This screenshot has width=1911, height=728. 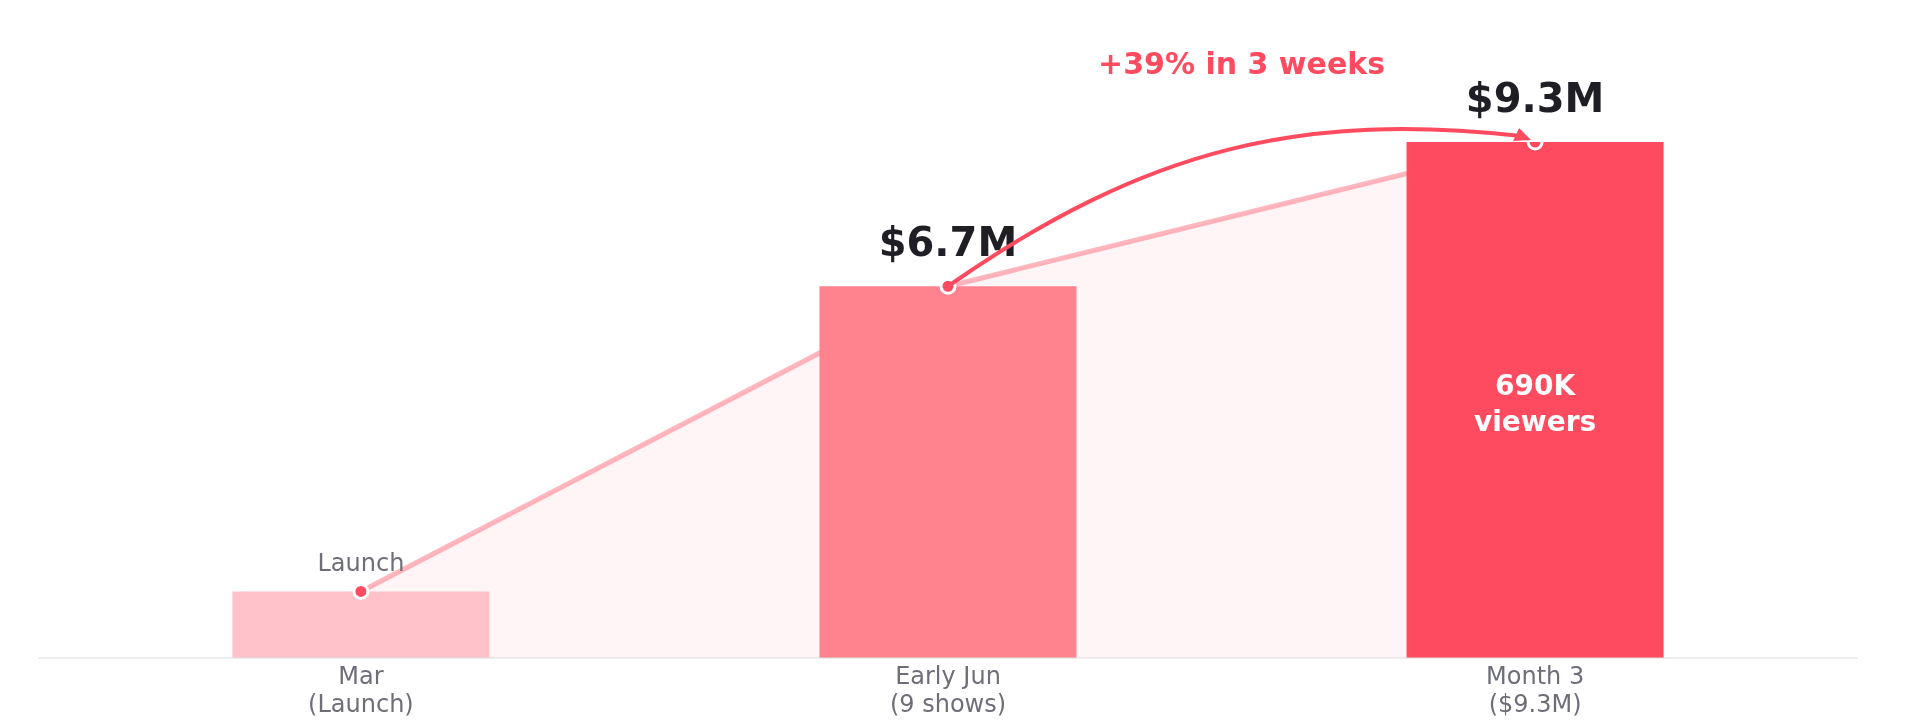 I want to click on text: +39% in 3 weeks, so click(x=1242, y=63).